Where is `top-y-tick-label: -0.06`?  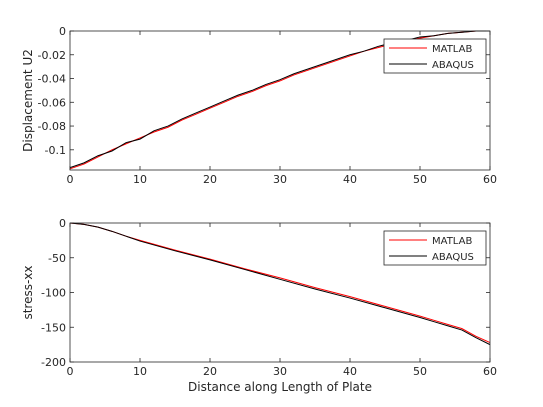
top-y-tick-label: -0.06 is located at coordinates (52, 102).